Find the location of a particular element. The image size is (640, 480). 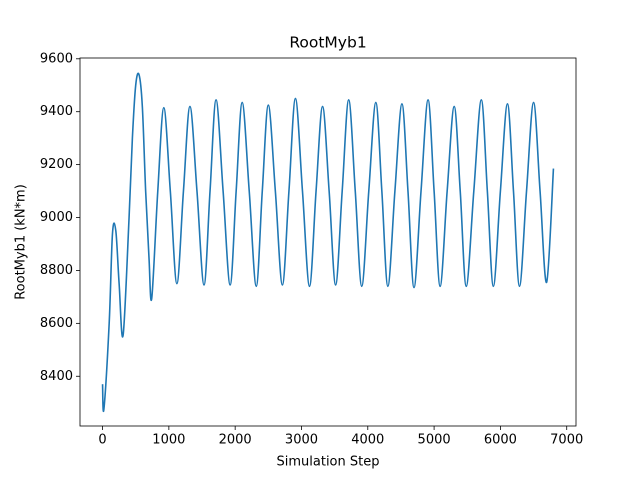

x-tick-label: 2000 is located at coordinates (235, 440).